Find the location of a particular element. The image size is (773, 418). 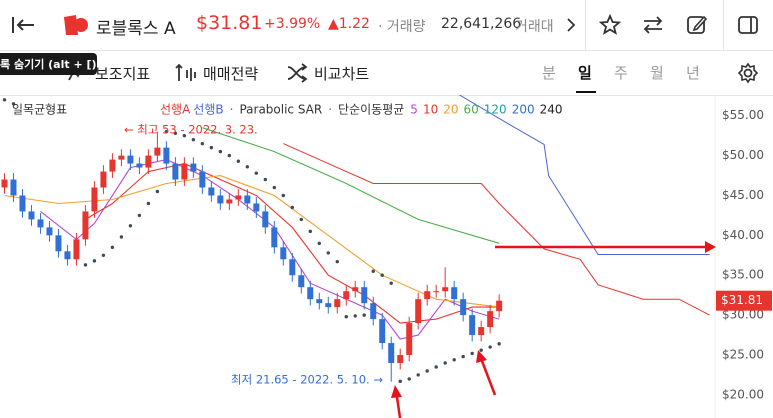

legend-ma: 20 is located at coordinates (450, 110).